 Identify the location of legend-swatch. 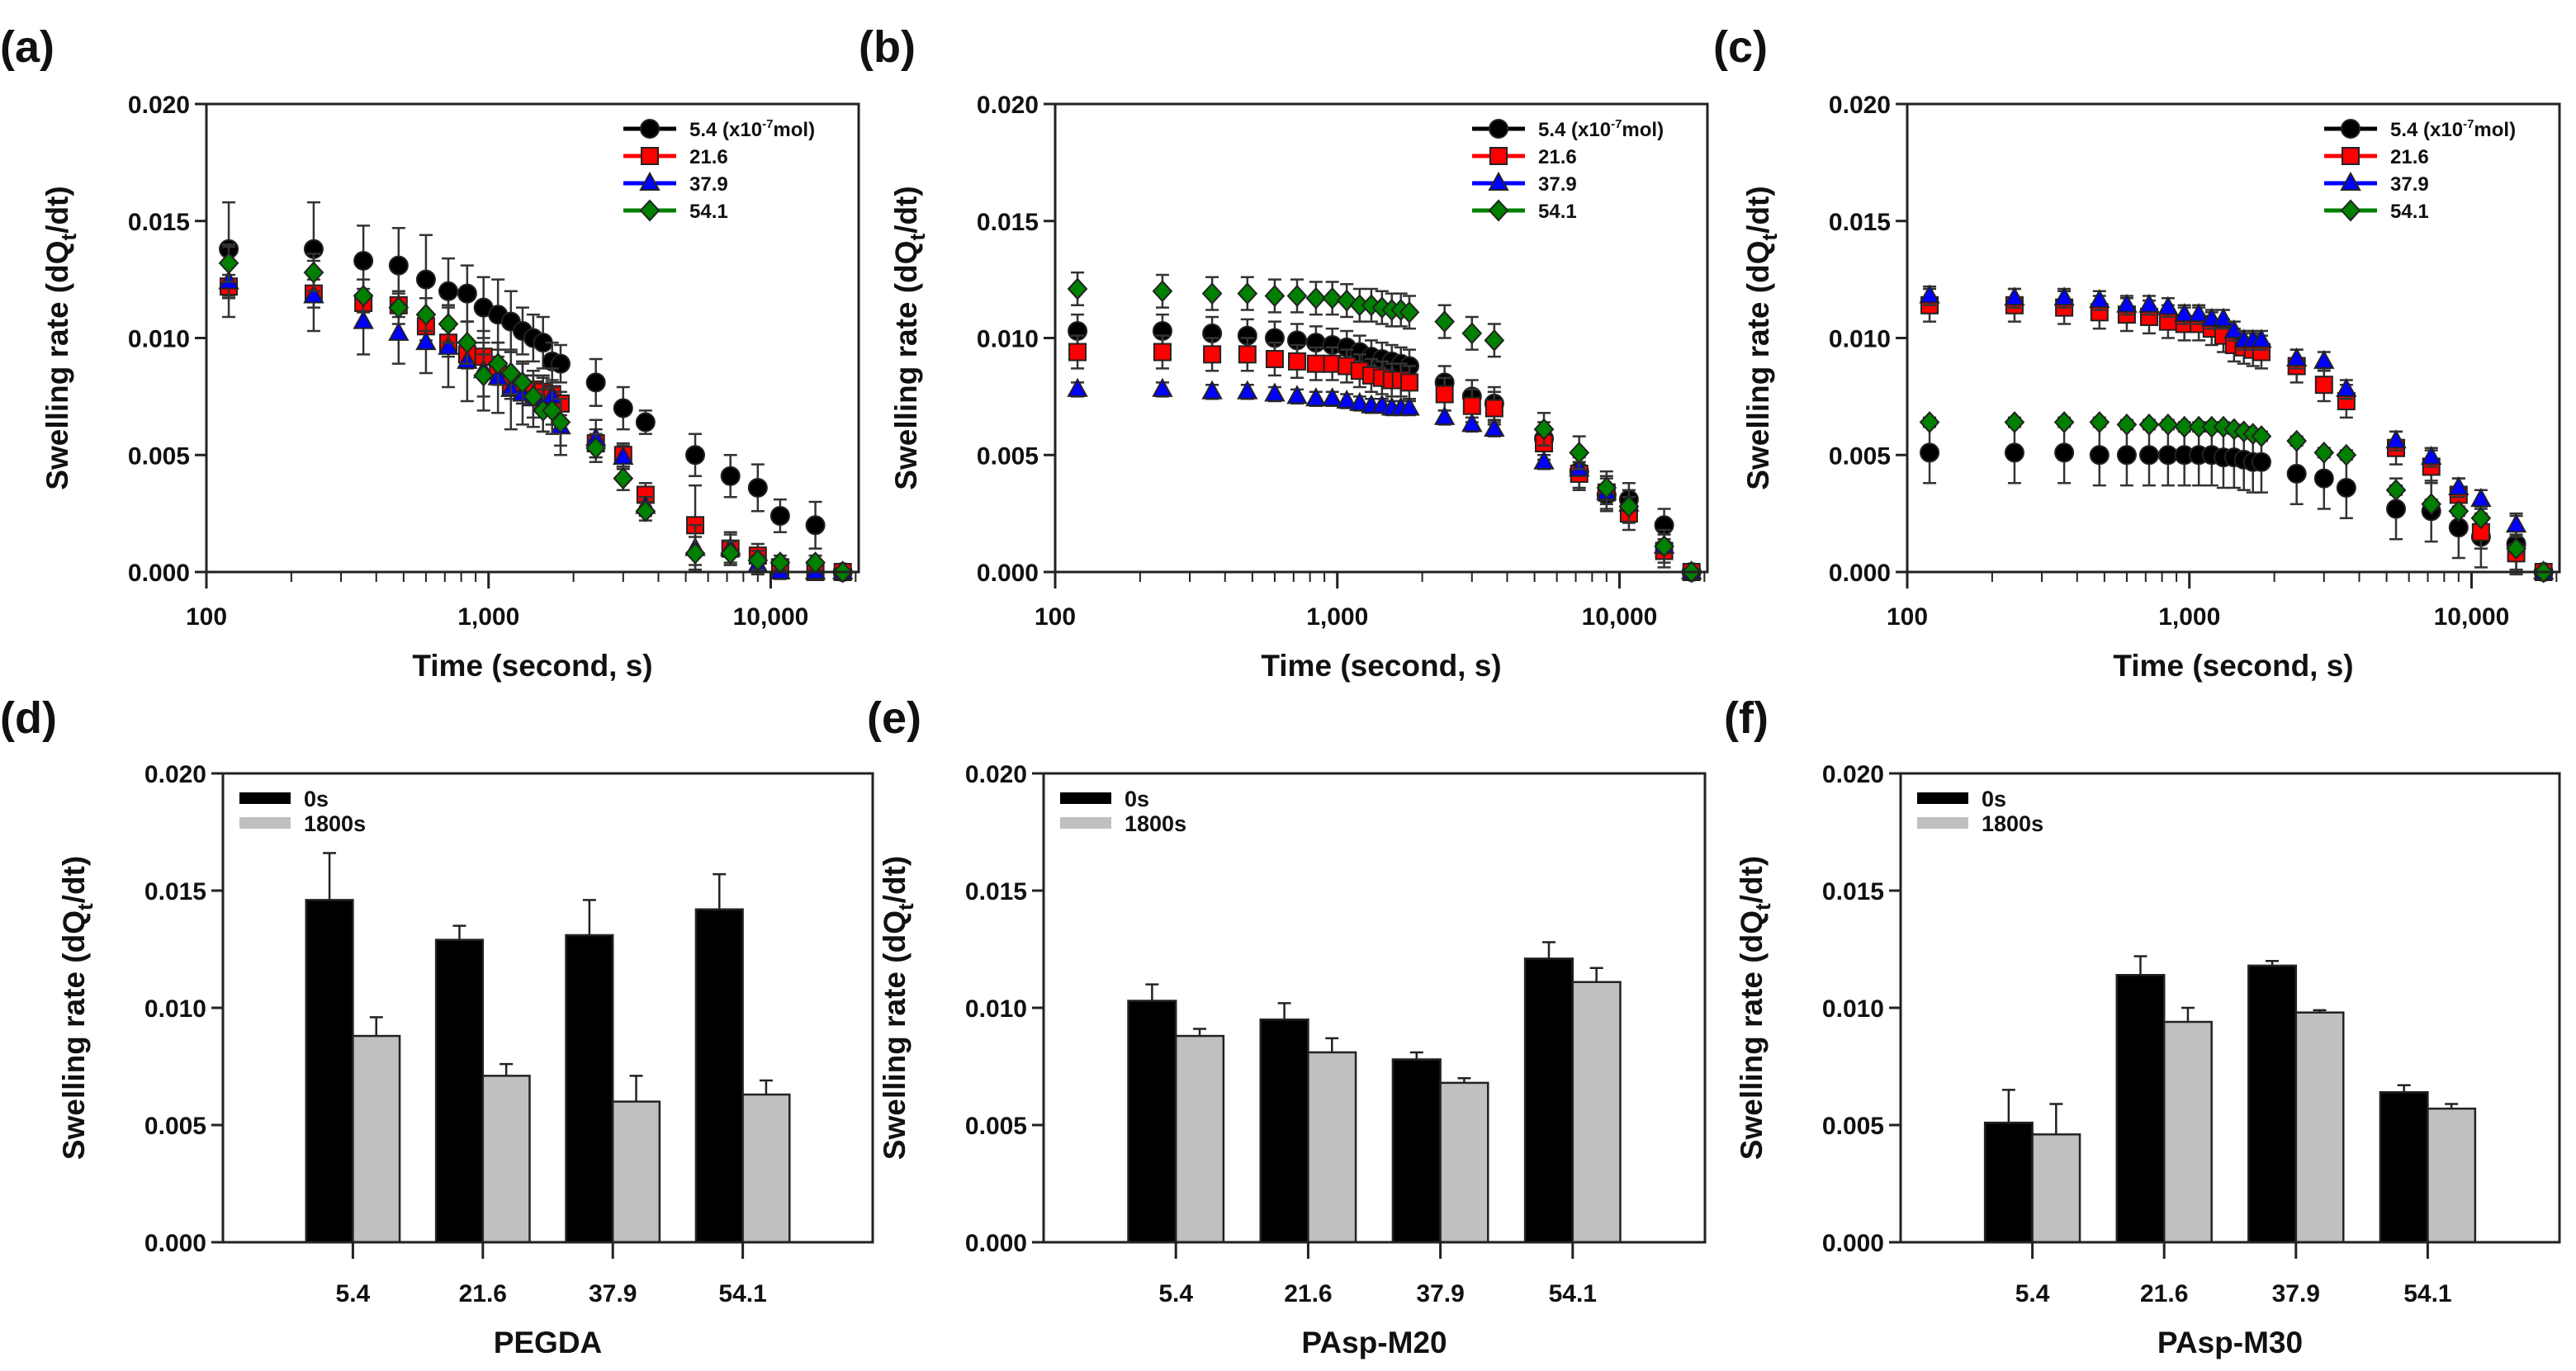
(1942, 798).